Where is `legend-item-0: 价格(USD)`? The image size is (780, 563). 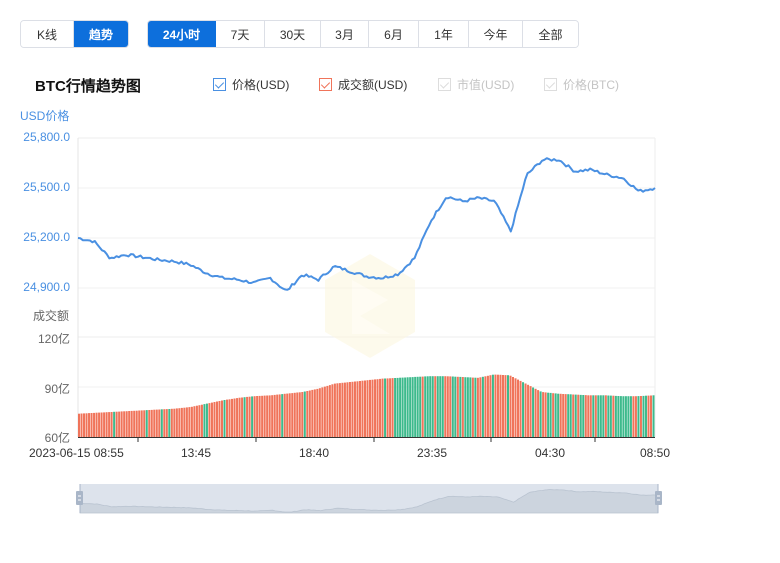 legend-item-0: 价格(USD) is located at coordinates (251, 84).